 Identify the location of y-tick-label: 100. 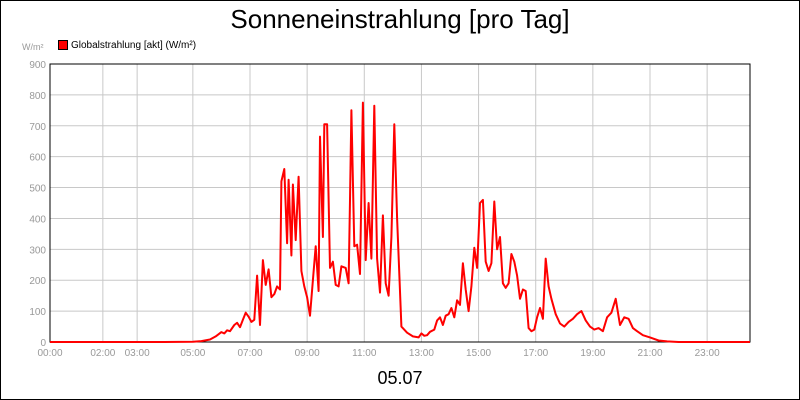
(37, 312).